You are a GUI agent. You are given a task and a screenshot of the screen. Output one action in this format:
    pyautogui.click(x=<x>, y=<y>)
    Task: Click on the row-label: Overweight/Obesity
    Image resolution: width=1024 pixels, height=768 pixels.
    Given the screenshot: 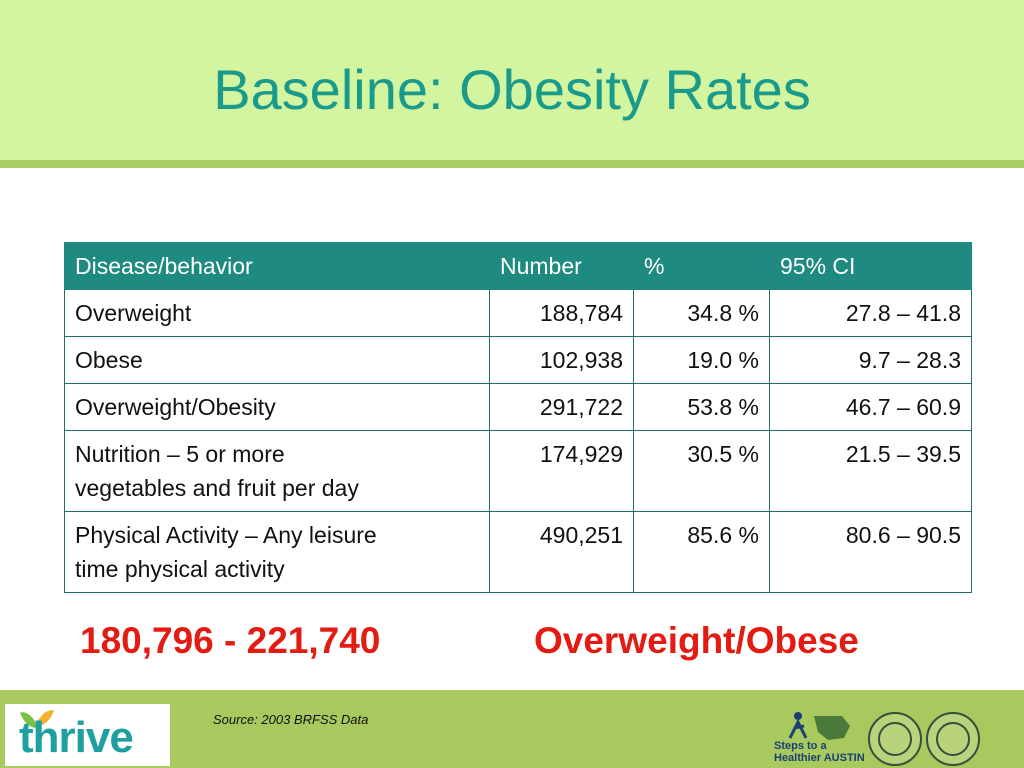 What is the action you would take?
    pyautogui.click(x=277, y=407)
    